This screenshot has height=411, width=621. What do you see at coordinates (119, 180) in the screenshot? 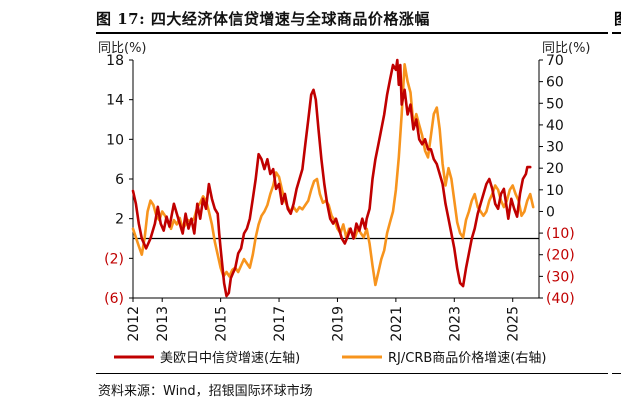
I see `left-tick-label: 6` at bounding box center [119, 180].